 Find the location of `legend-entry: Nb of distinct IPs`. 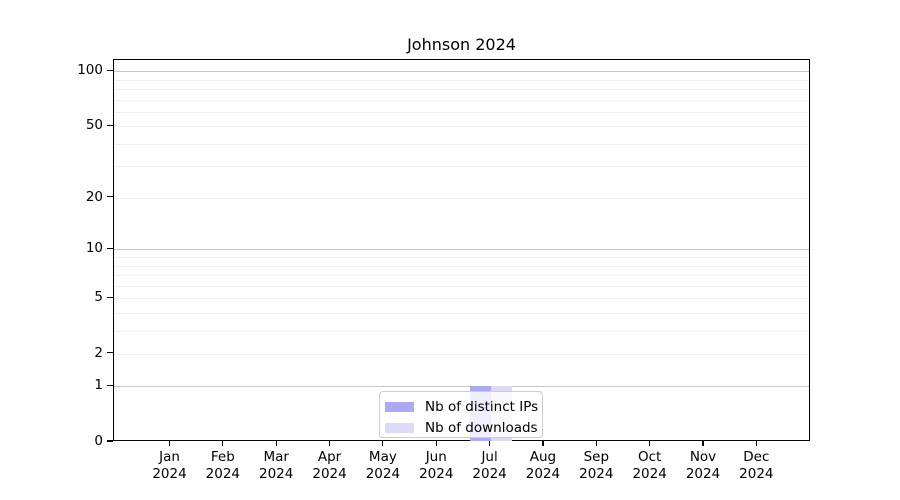

legend-entry: Nb of distinct IPs is located at coordinates (461, 406).